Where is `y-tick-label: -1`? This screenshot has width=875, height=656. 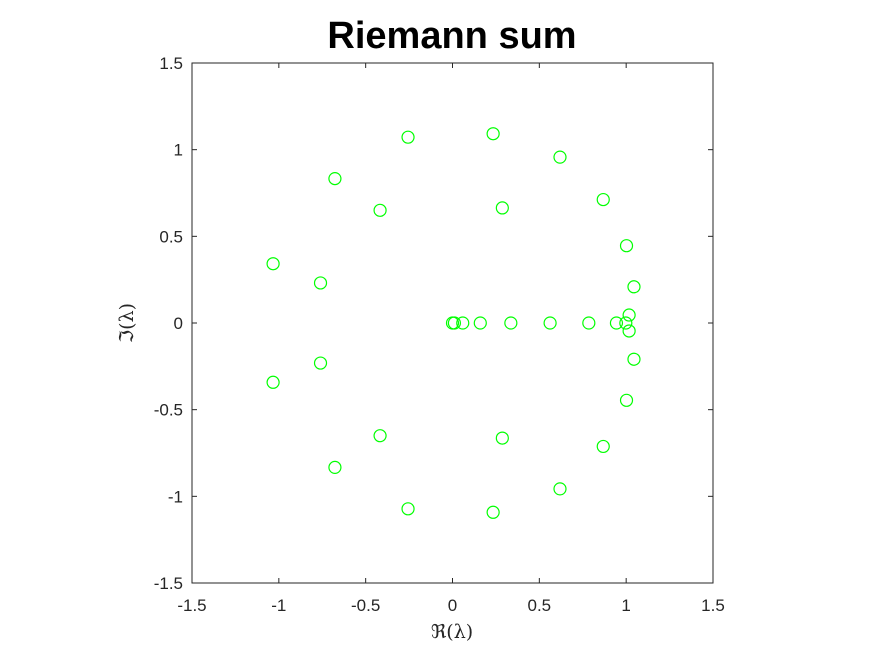
y-tick-label: -1 is located at coordinates (175, 496).